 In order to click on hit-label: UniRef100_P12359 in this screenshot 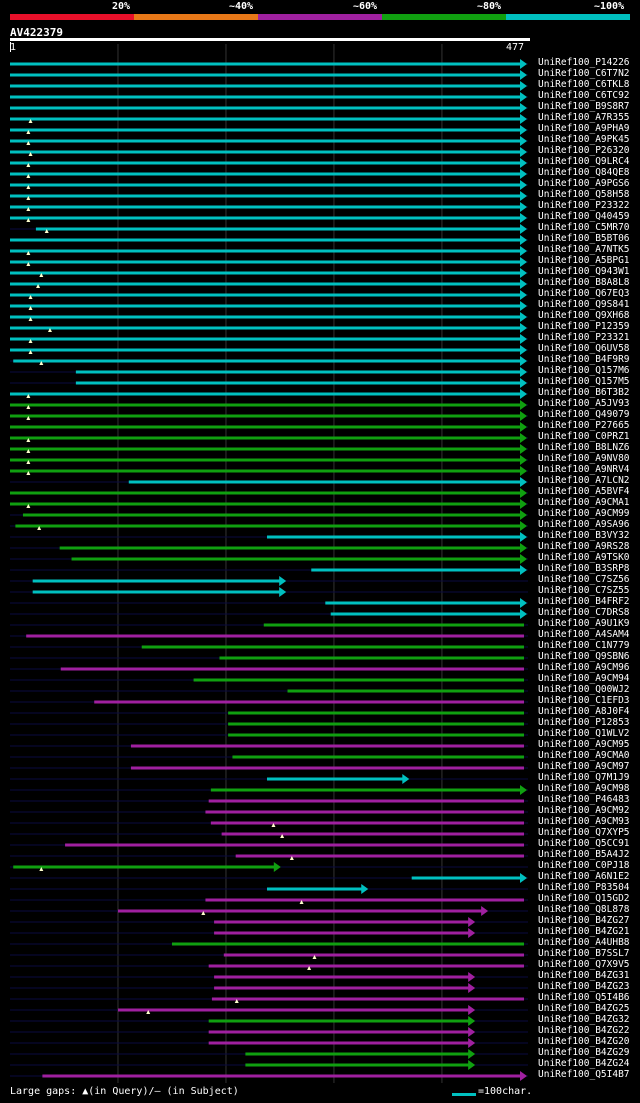, I will do `click(584, 326)`.